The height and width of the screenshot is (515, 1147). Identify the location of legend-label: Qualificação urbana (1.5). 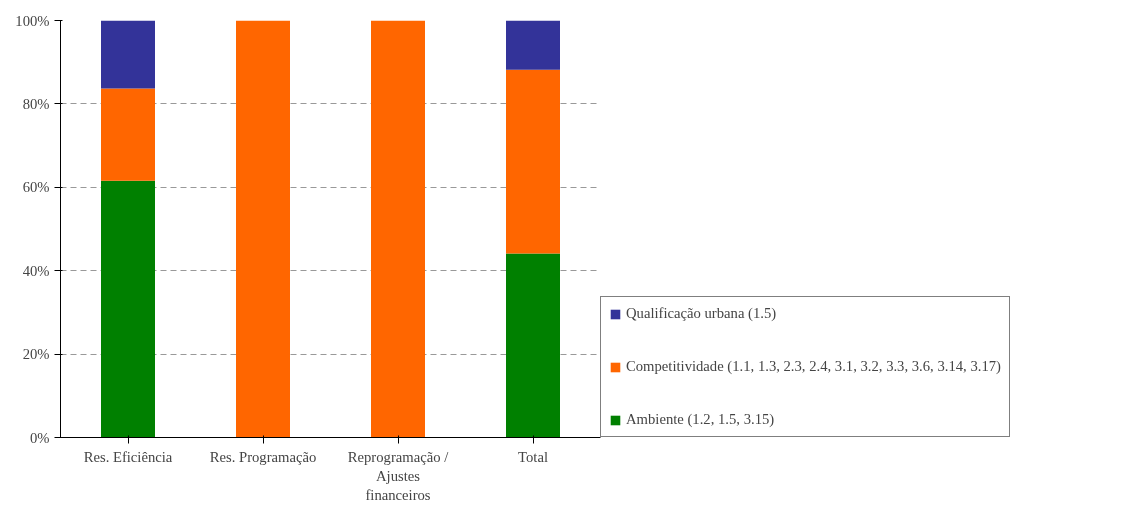
(701, 313).